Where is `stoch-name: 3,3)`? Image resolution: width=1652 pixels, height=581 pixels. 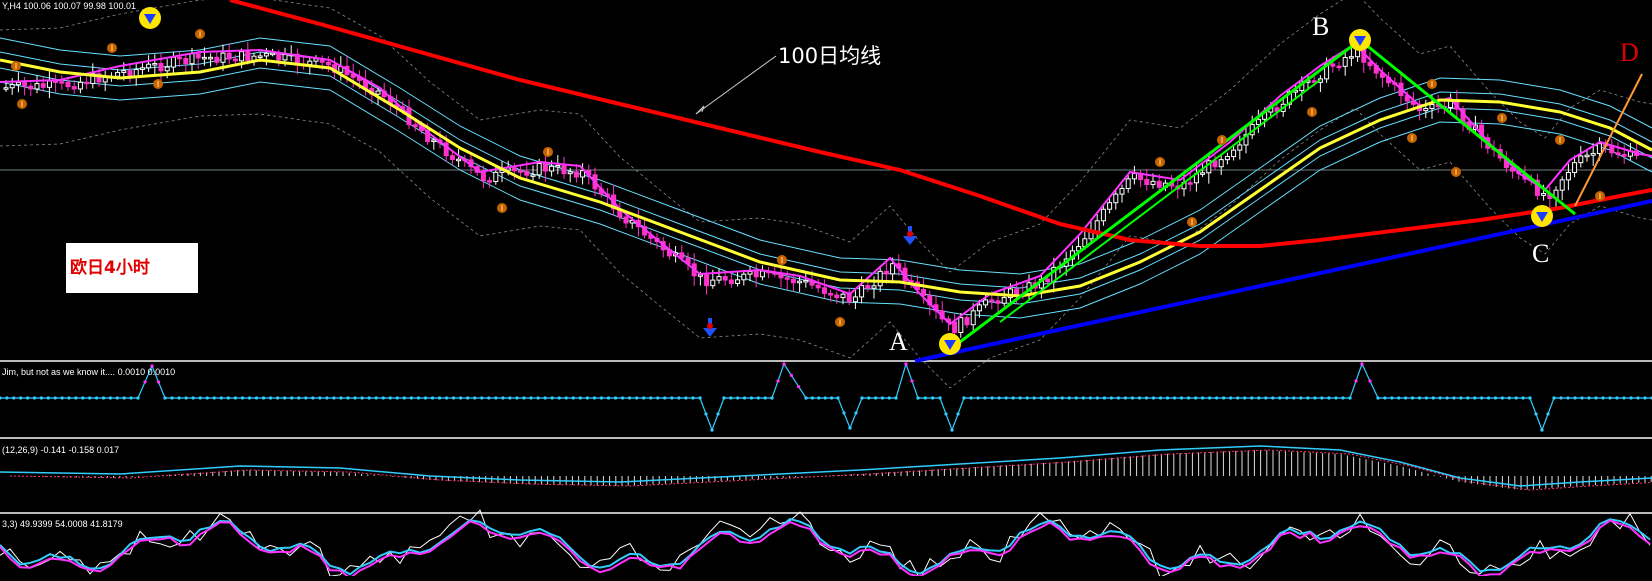
stoch-name: 3,3) is located at coordinates (10, 524).